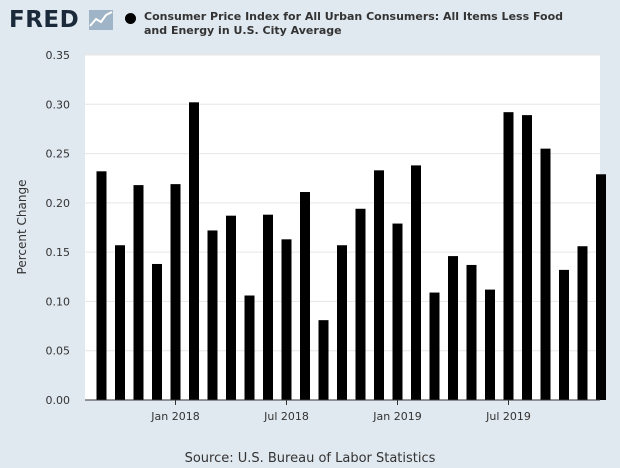 This screenshot has width=620, height=468. Describe the element at coordinates (340, 411) in the screenshot. I see `x-axis-ticks: Jan 2018 Jul 2018 Jan 2019 Jul 2019` at that location.